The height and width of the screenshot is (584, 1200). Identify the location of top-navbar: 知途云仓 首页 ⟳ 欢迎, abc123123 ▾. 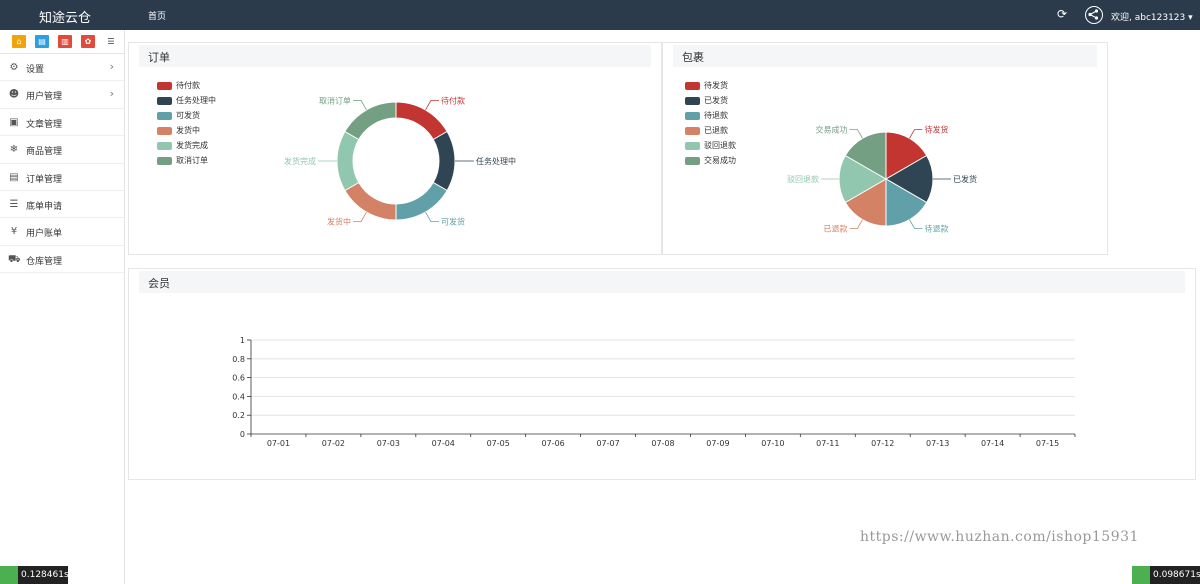
(600, 15).